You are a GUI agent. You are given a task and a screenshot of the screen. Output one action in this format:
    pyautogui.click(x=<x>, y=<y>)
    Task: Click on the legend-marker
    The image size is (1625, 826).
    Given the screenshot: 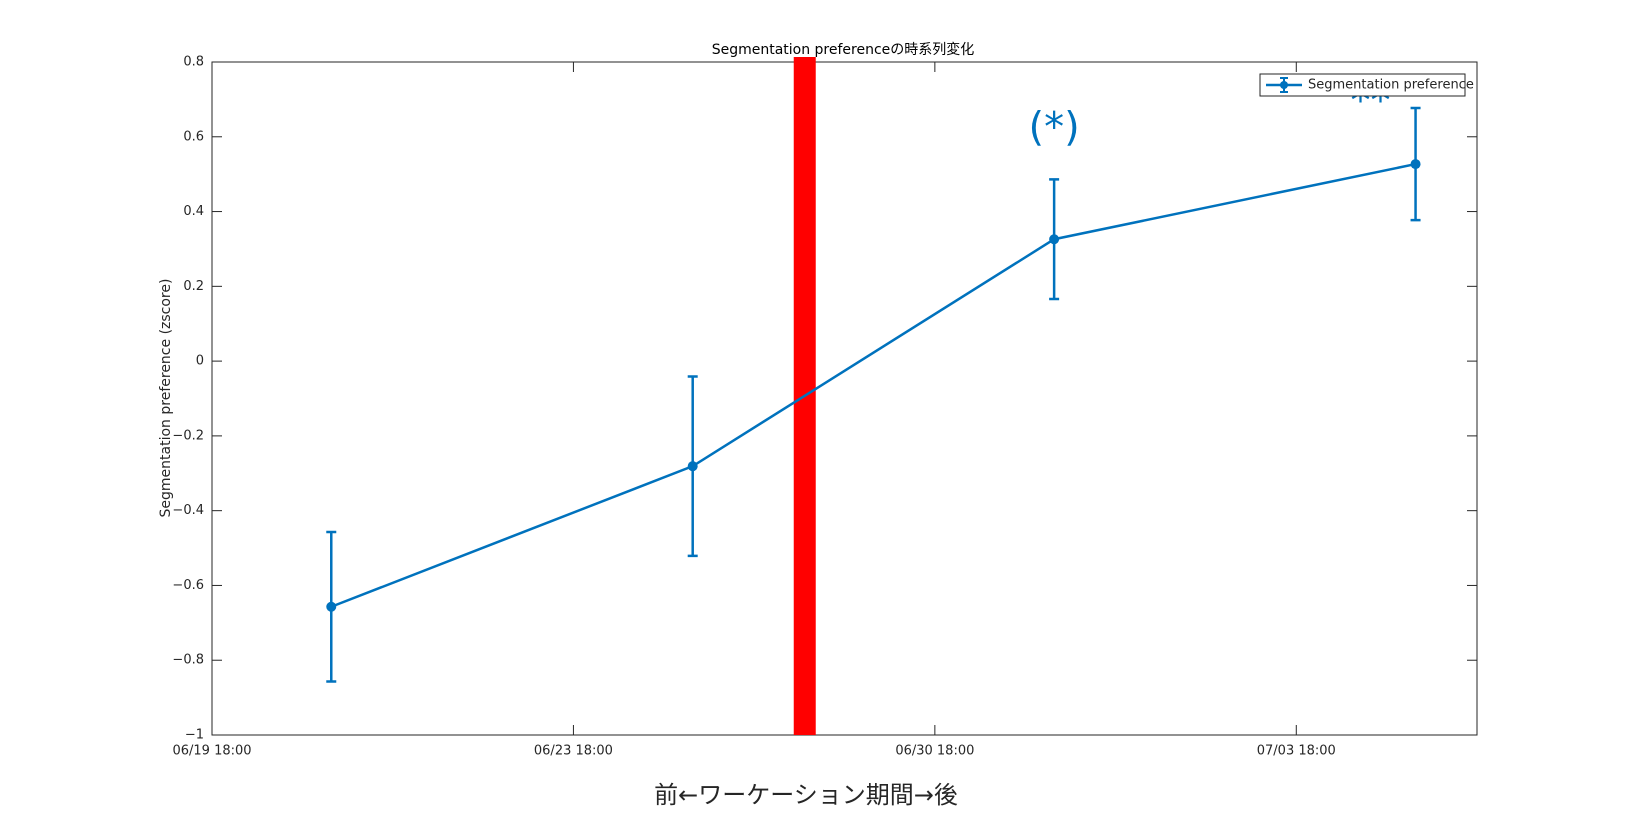 What is the action you would take?
    pyautogui.click(x=1284, y=85)
    